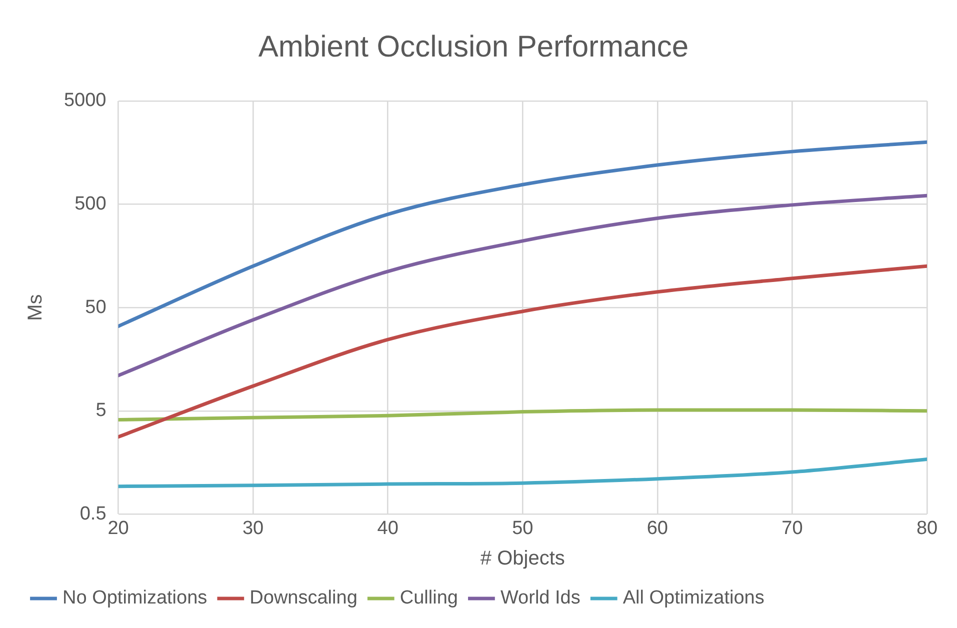 The width and height of the screenshot is (957, 628). Describe the element at coordinates (693, 598) in the screenshot. I see `legend-label: All Optimizations` at that location.